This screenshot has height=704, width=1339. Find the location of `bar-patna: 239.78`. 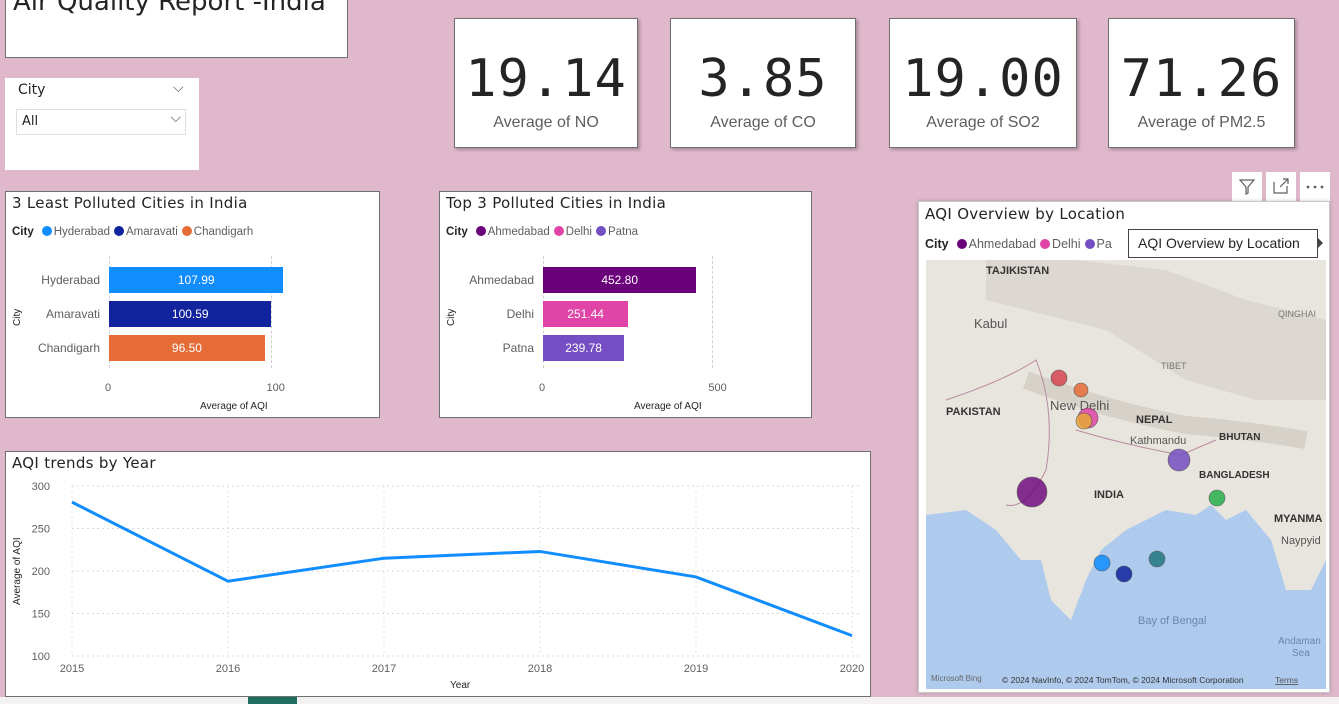

bar-patna: 239.78 is located at coordinates (584, 348).